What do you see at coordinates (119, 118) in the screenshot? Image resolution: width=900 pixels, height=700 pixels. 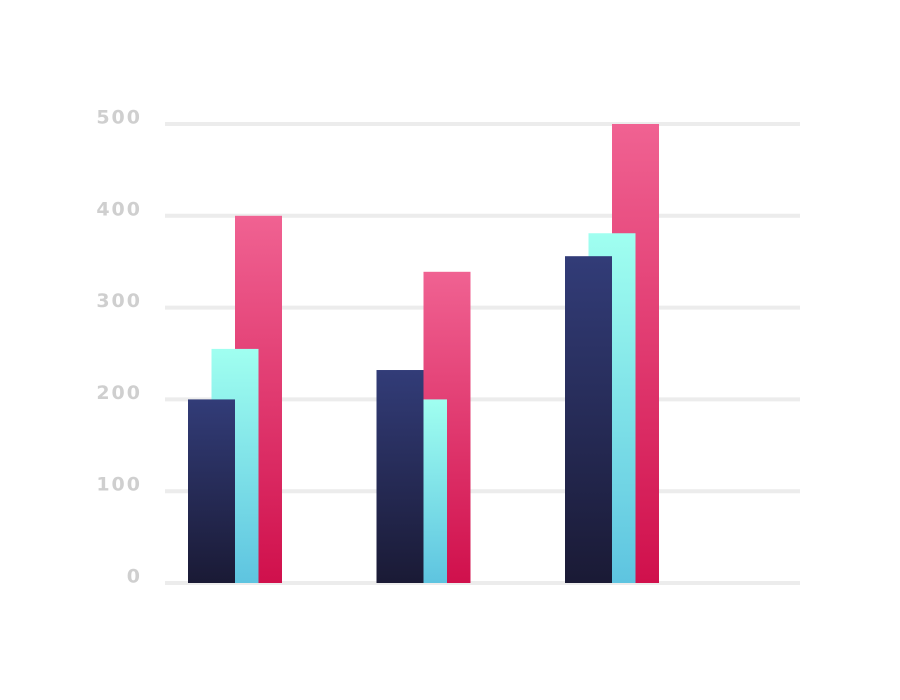 I see `y-tick-label: 500` at bounding box center [119, 118].